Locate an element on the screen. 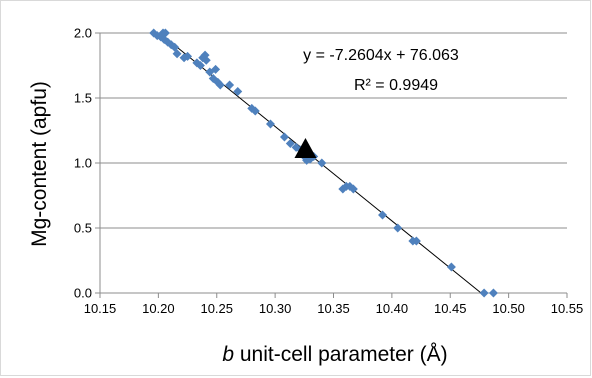 The image size is (592, 378). y-tick-label: 0.5 is located at coordinates (83, 228).